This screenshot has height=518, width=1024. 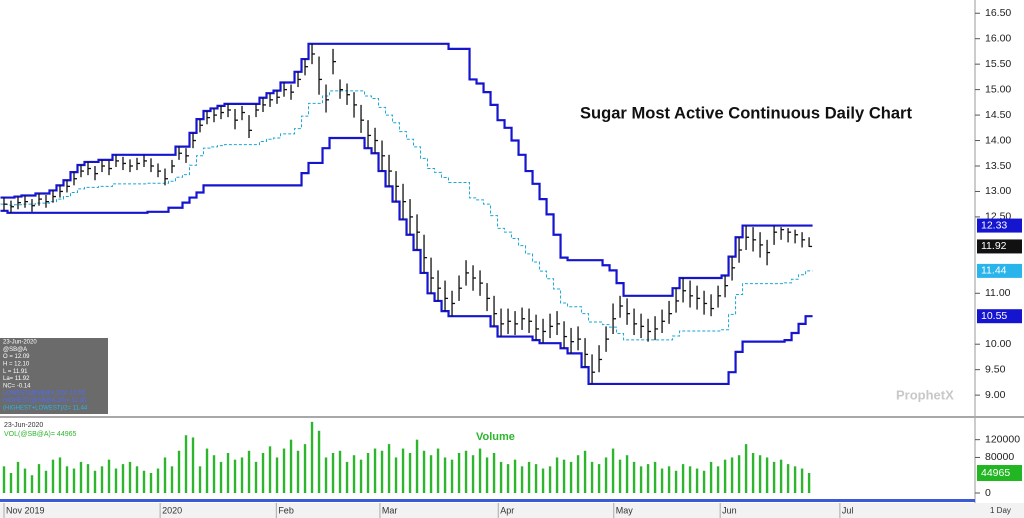 What do you see at coordinates (994, 316) in the screenshot?
I see `price-tag-label: 10.55` at bounding box center [994, 316].